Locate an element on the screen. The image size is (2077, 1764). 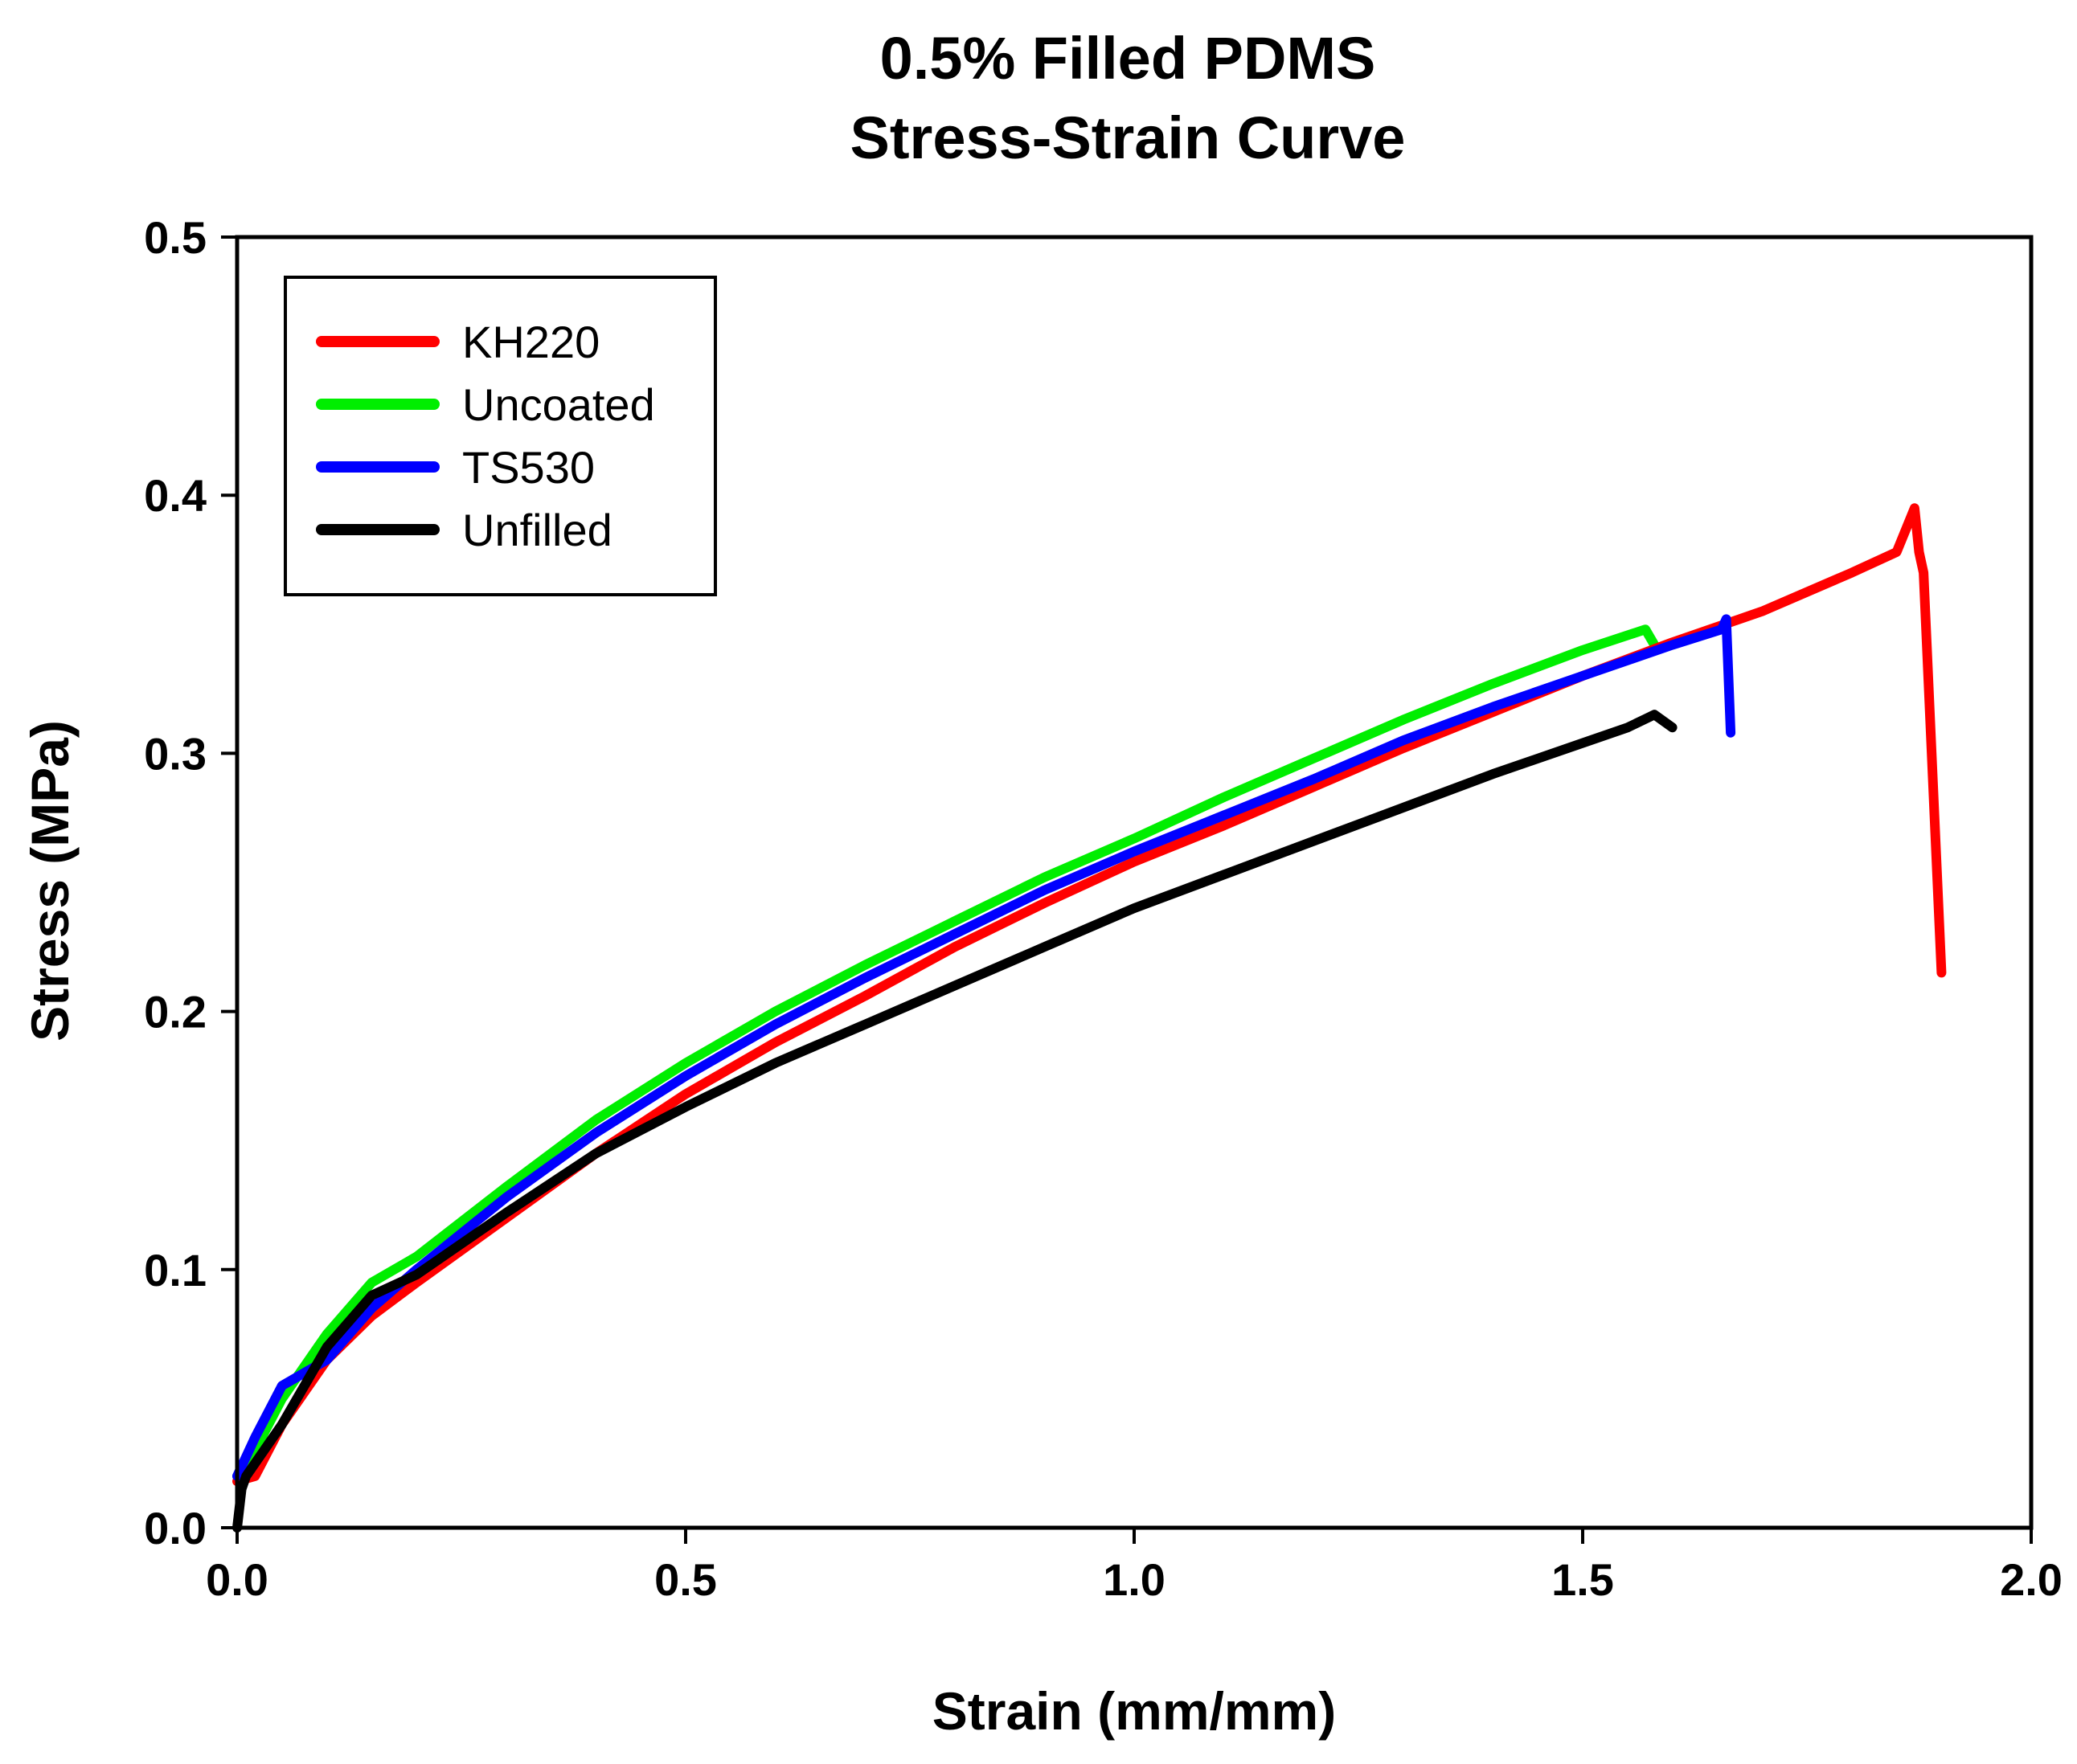
x-axis-label: Strain (mm/mm) is located at coordinates (1134, 1711).